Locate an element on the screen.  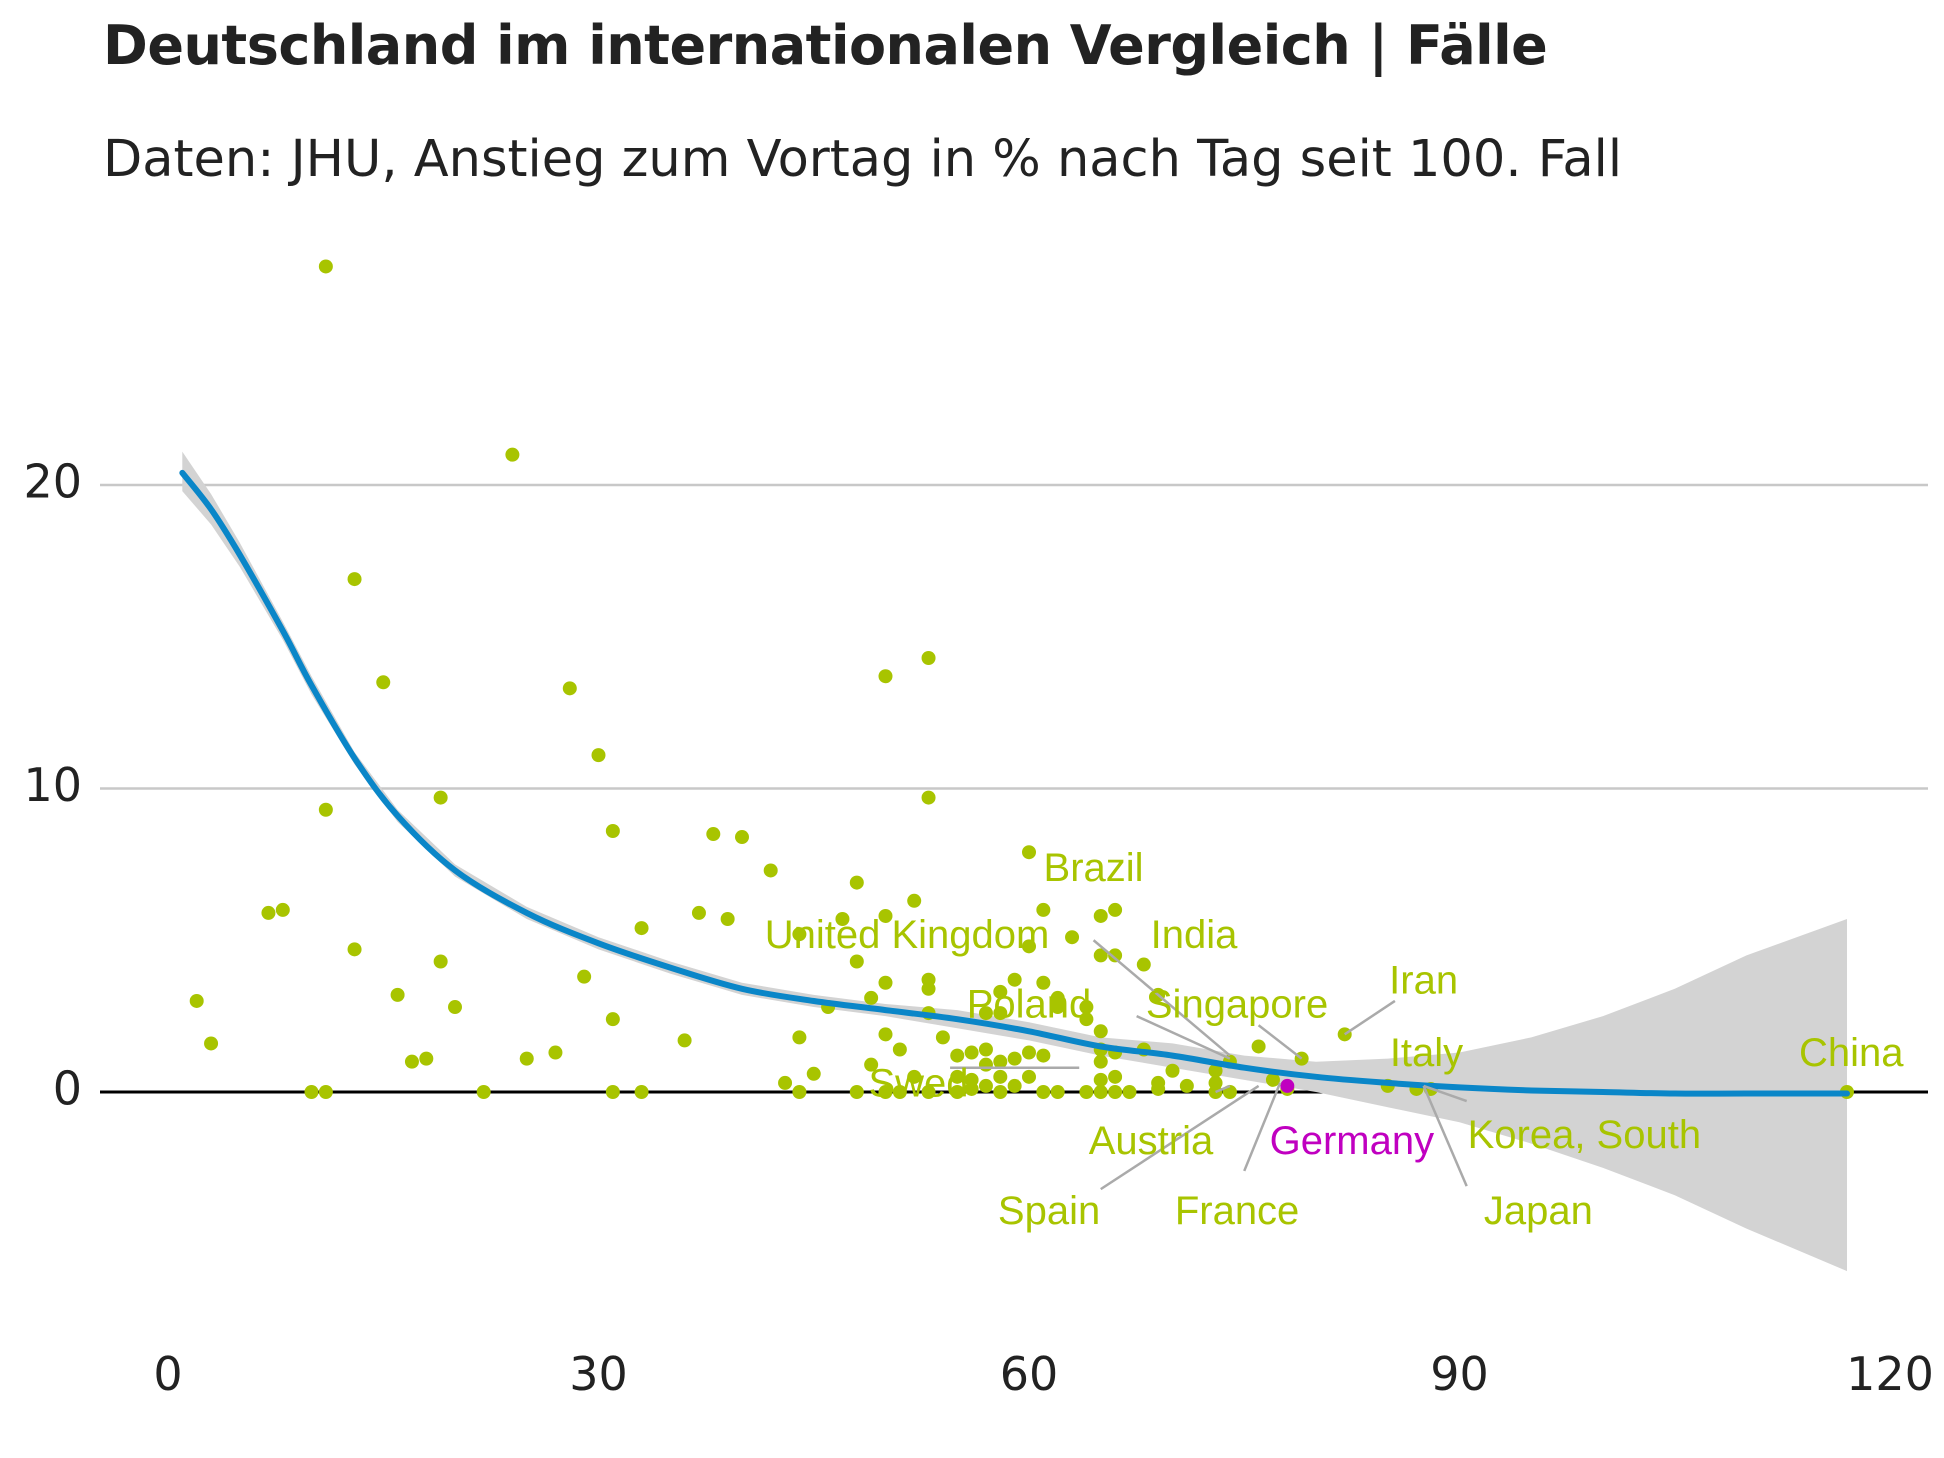
x-tick-label: 120 is located at coordinates (1890, 1374).